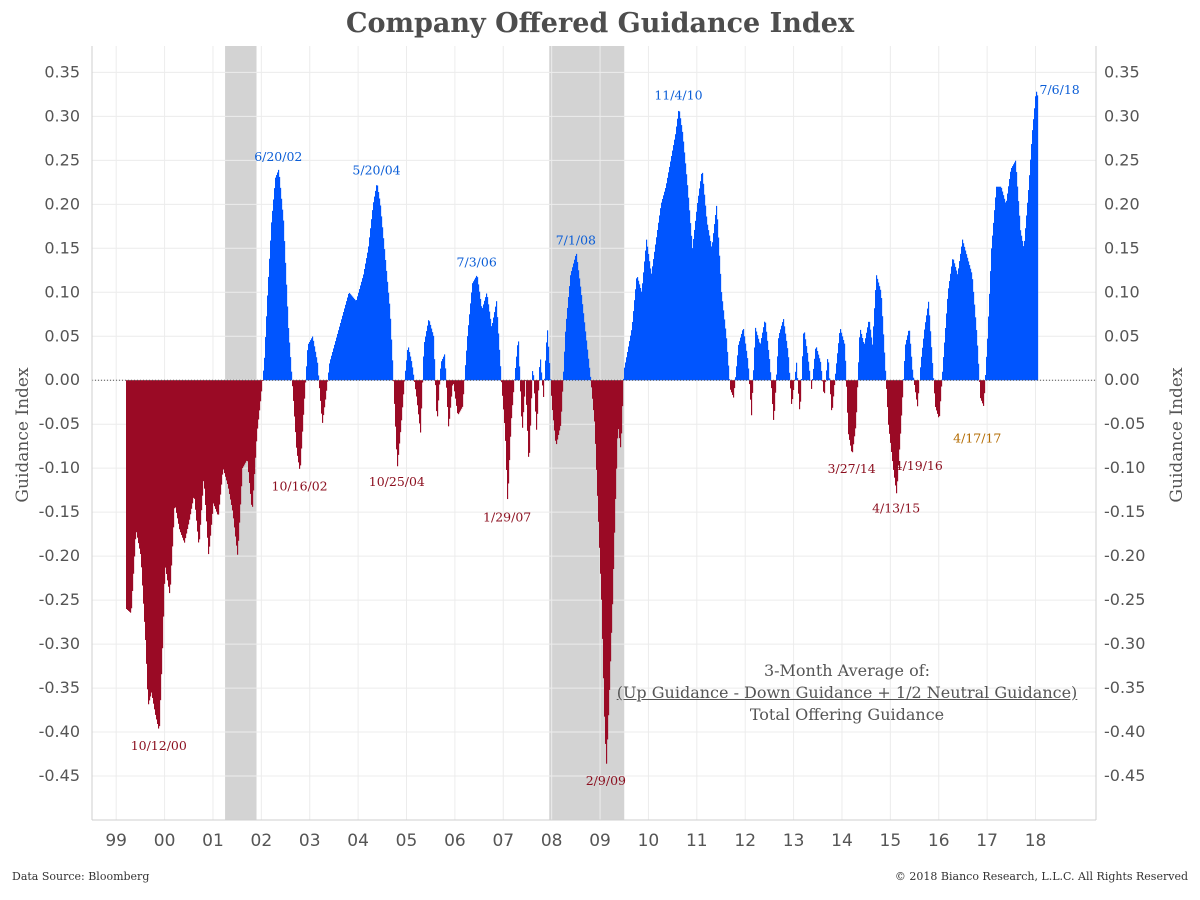 Image resolution: width=1200 pixels, height=900 pixels. Describe the element at coordinates (1124, 599) in the screenshot. I see `y-tick-label-right: -0.25` at that location.